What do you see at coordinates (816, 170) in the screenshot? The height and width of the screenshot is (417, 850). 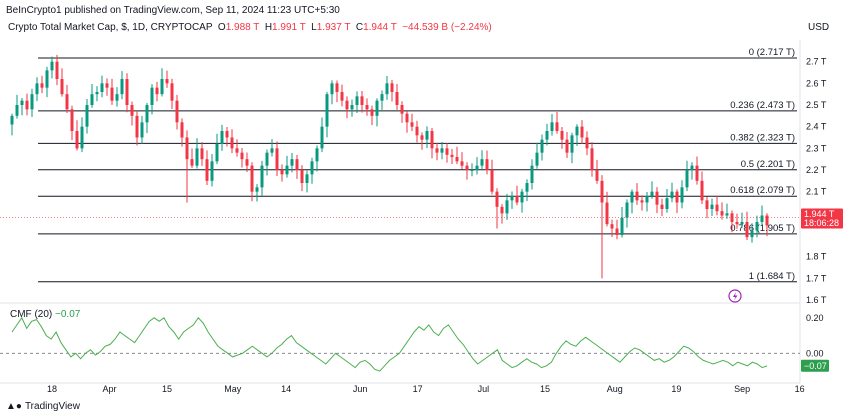 I see `price-tick-label: 2.2 T` at bounding box center [816, 170].